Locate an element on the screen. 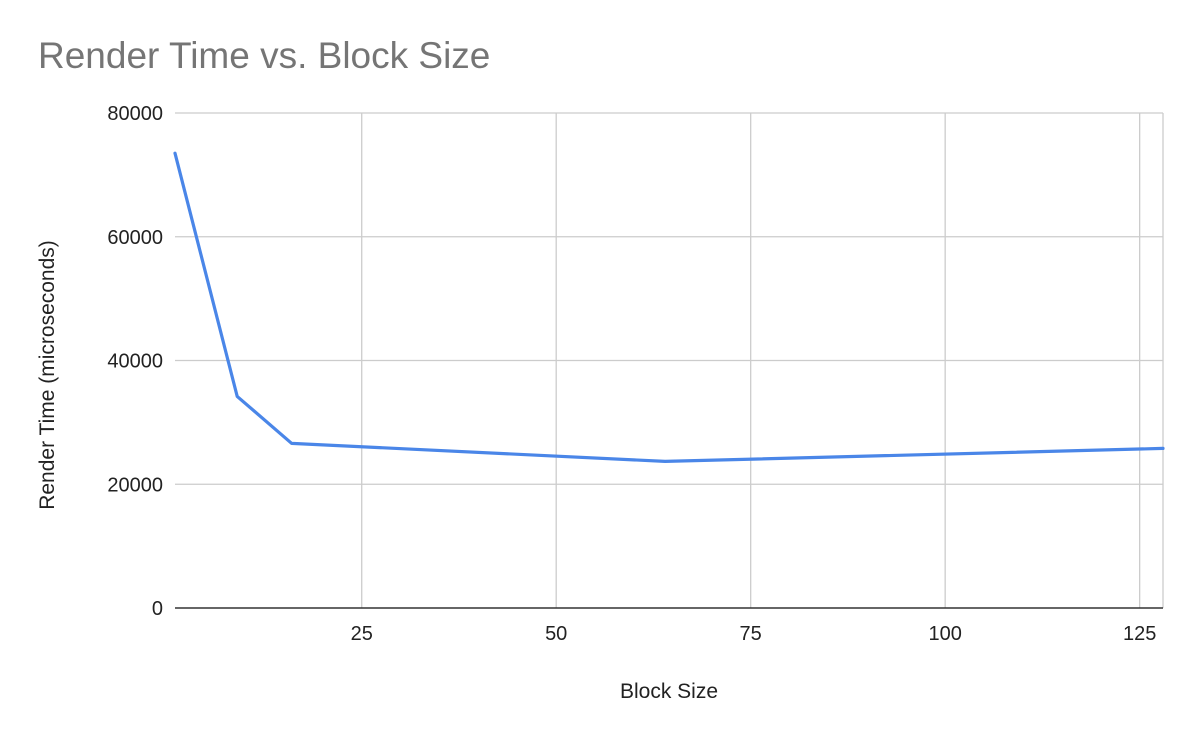  x-tick-label: 125 is located at coordinates (1139, 634).